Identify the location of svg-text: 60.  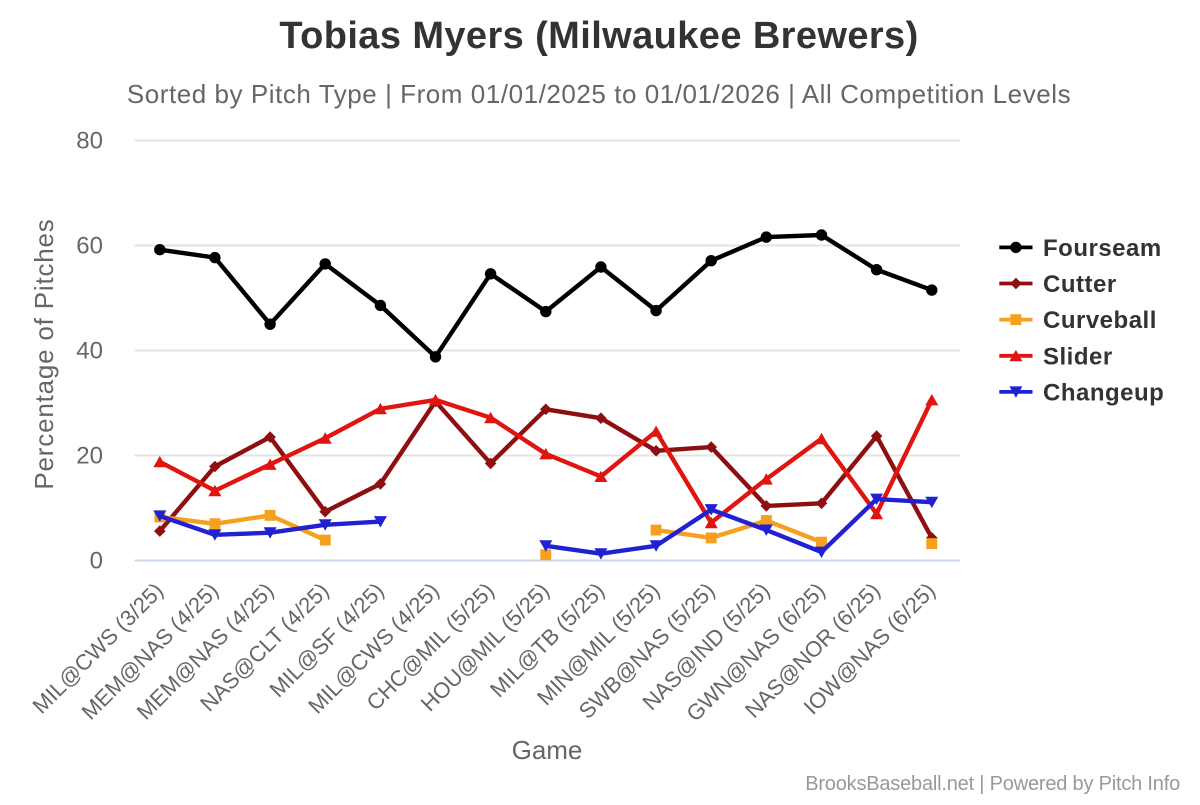
(89, 246).